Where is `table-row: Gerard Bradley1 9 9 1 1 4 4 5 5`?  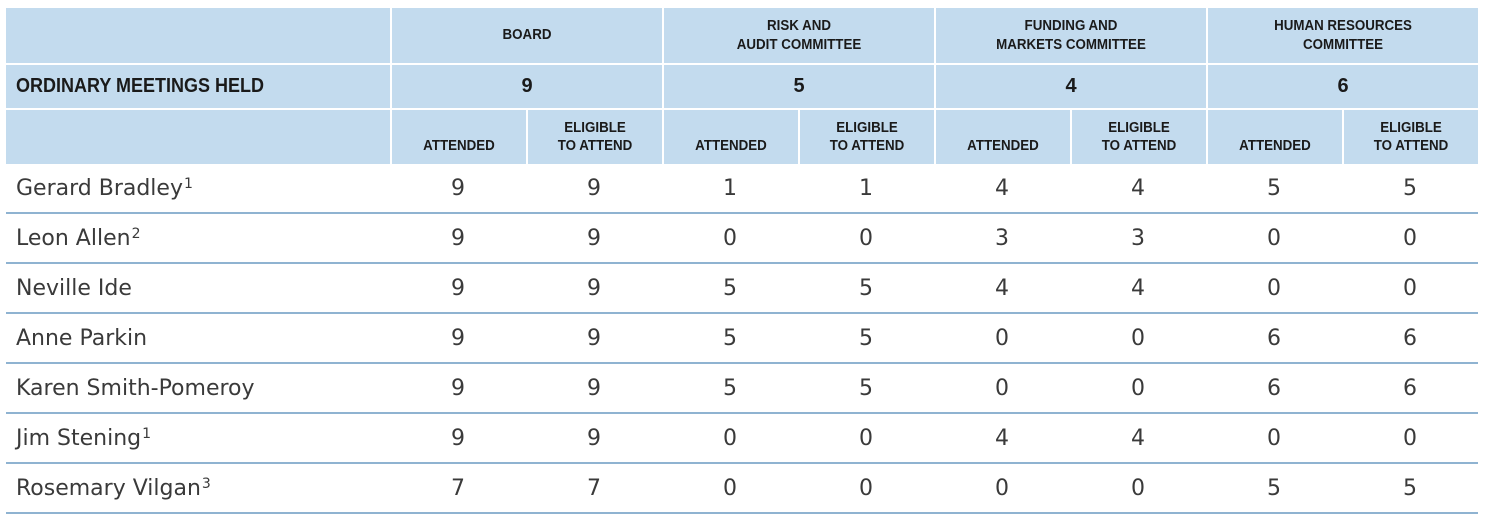 table-row: Gerard Bradley1 9 9 1 1 4 4 5 5 is located at coordinates (742, 189).